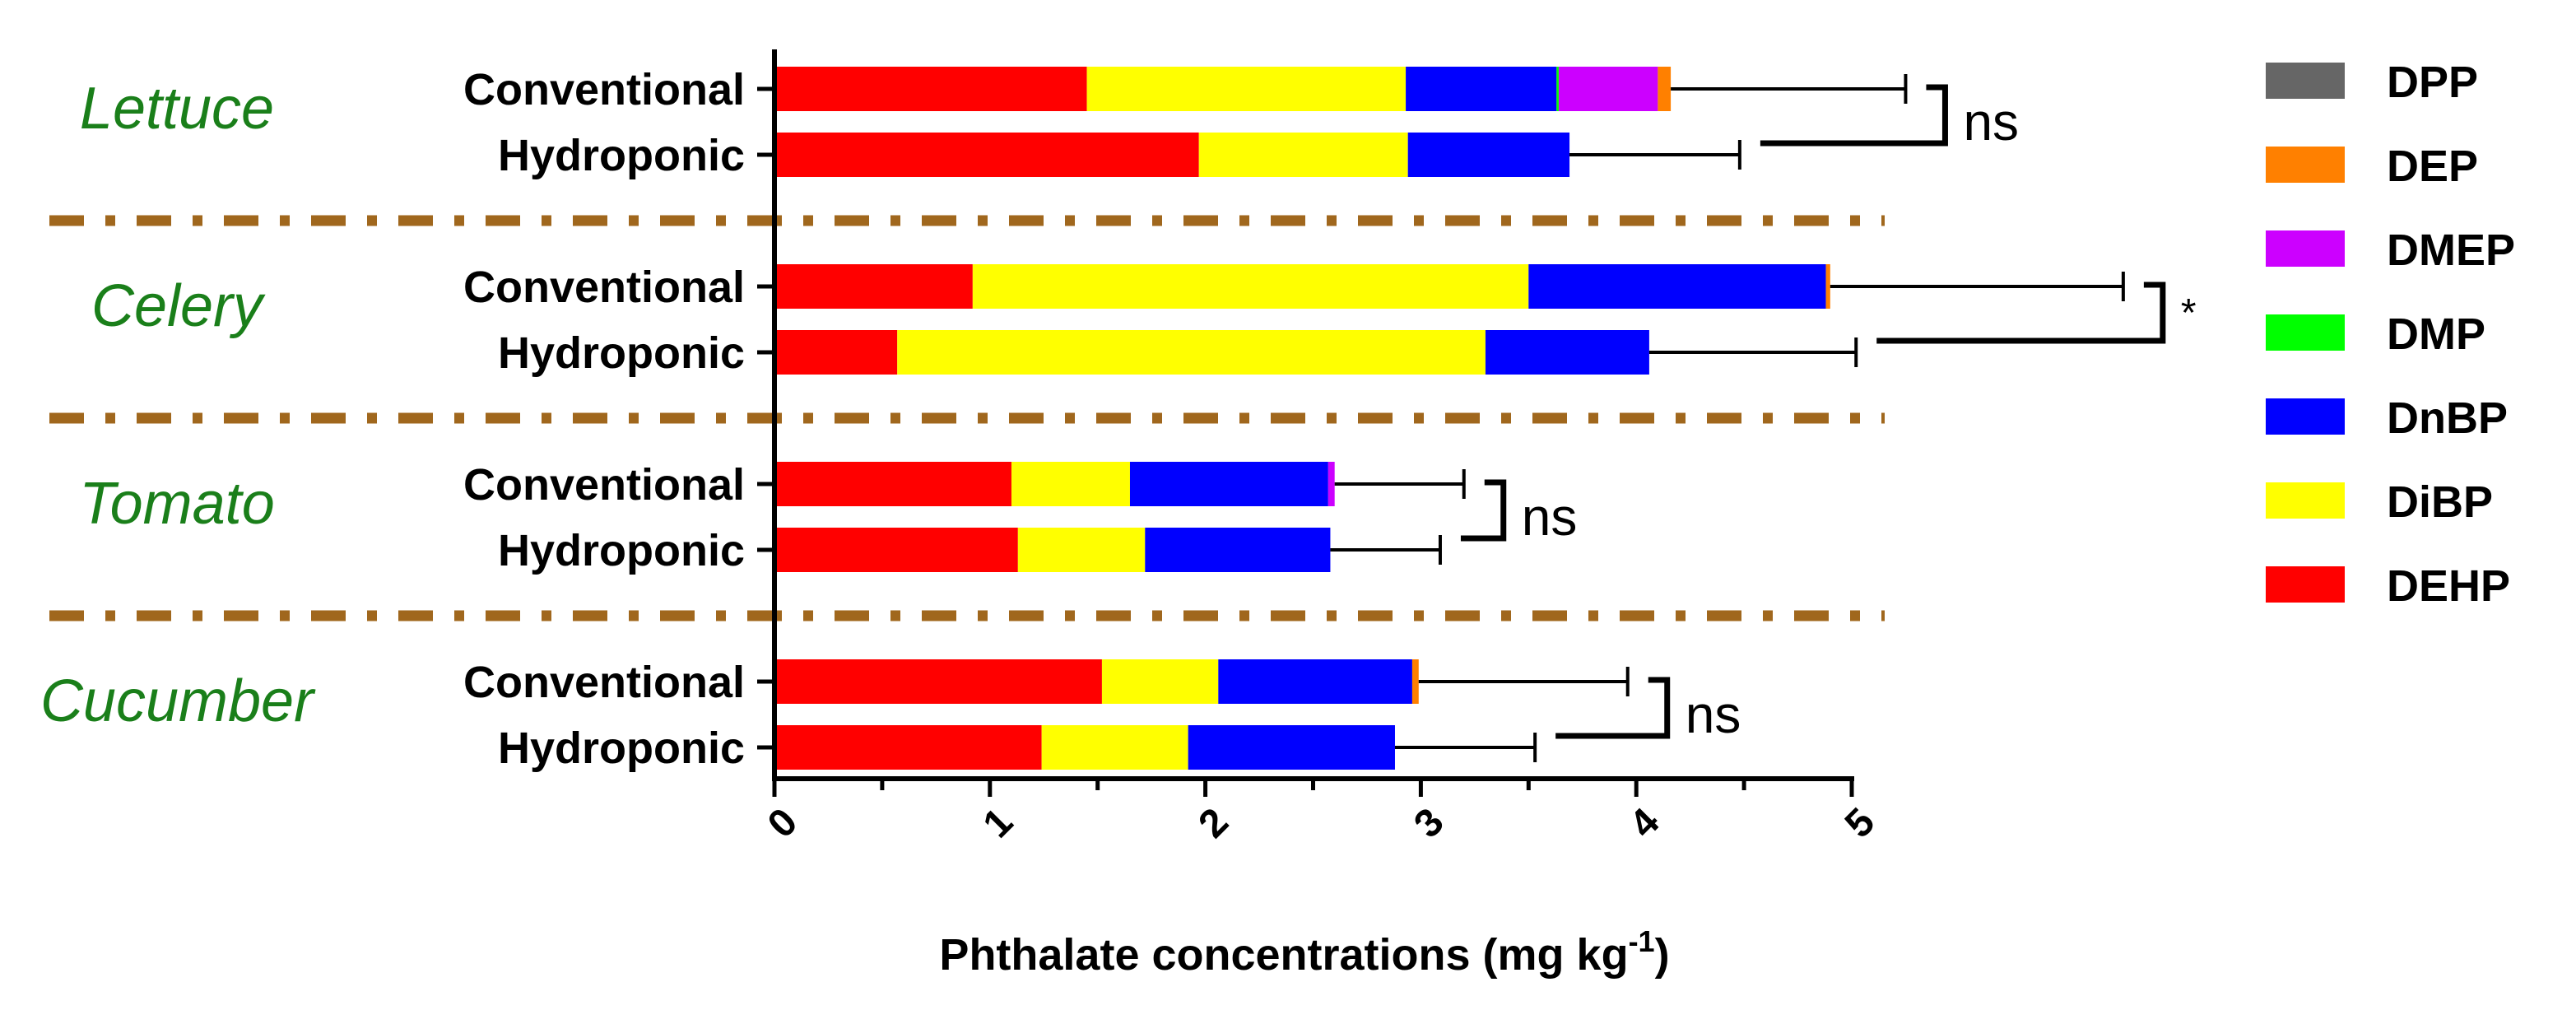 Image resolution: width=2576 pixels, height=1024 pixels. What do you see at coordinates (2432, 166) in the screenshot?
I see `legend-label: DEP` at bounding box center [2432, 166].